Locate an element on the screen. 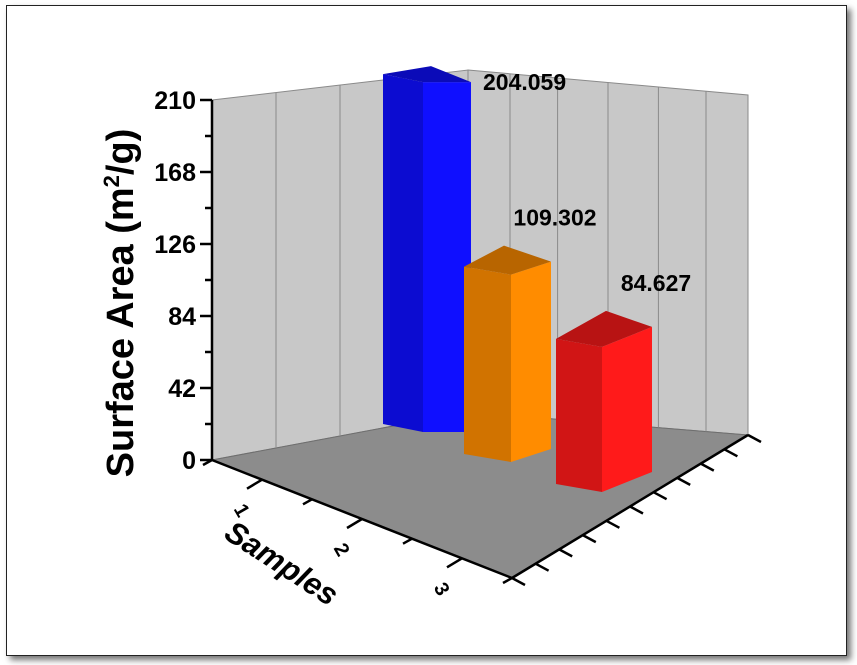 The height and width of the screenshot is (665, 857). x-tick-label: 3 is located at coordinates (441, 589).